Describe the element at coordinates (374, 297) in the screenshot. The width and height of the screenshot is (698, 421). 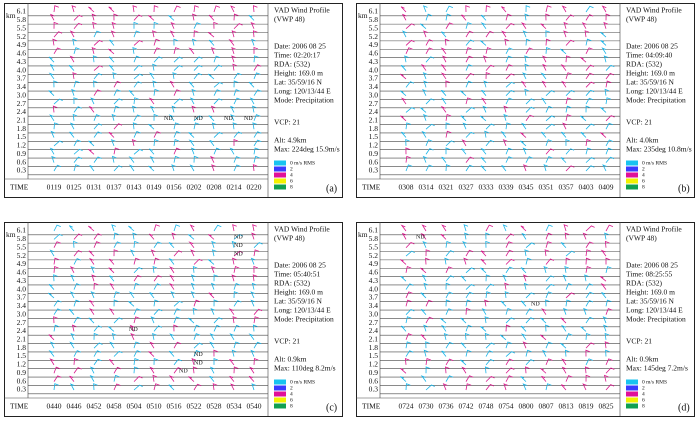
I see `height-label: 3.7` at that location.